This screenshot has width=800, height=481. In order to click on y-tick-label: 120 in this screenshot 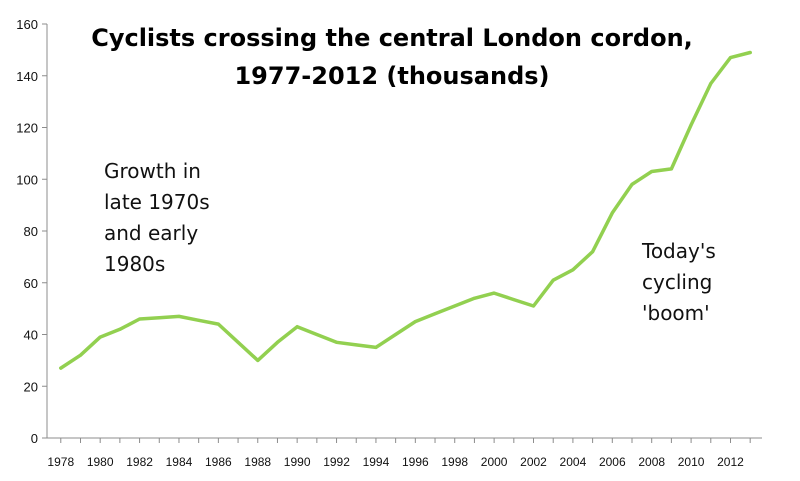, I will do `click(27, 128)`.